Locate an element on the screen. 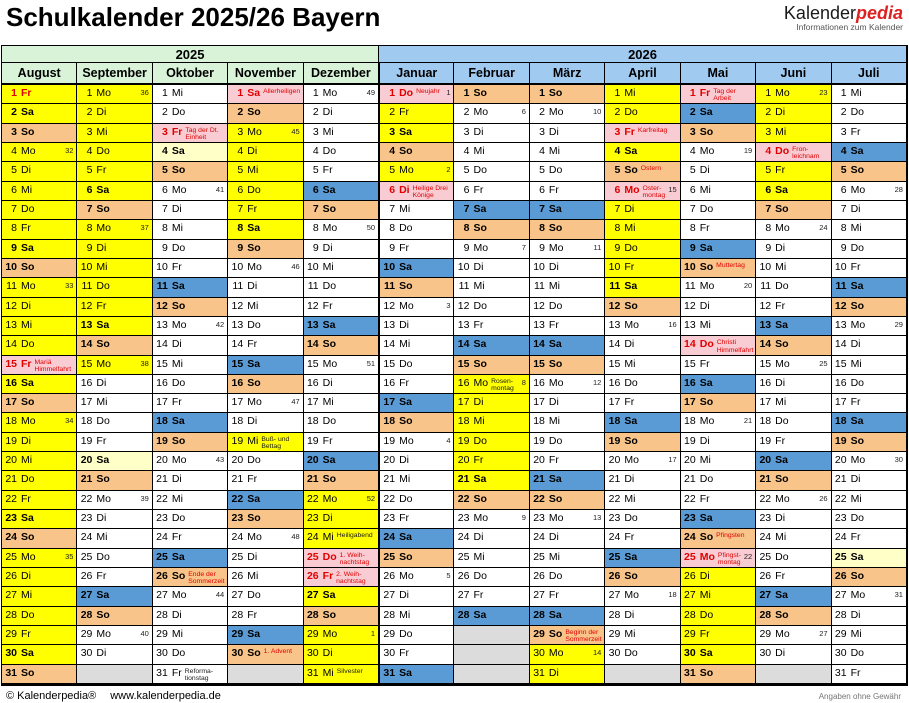  day-cell-mai-14: 14 Do Christi Himmelfahrt is located at coordinates (718, 346).